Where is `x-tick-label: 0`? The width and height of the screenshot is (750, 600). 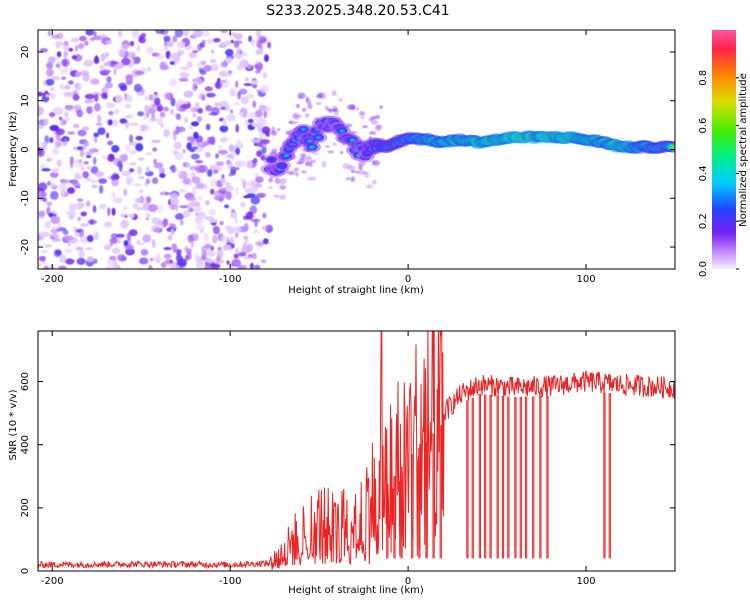 x-tick-label: 0 is located at coordinates (408, 581).